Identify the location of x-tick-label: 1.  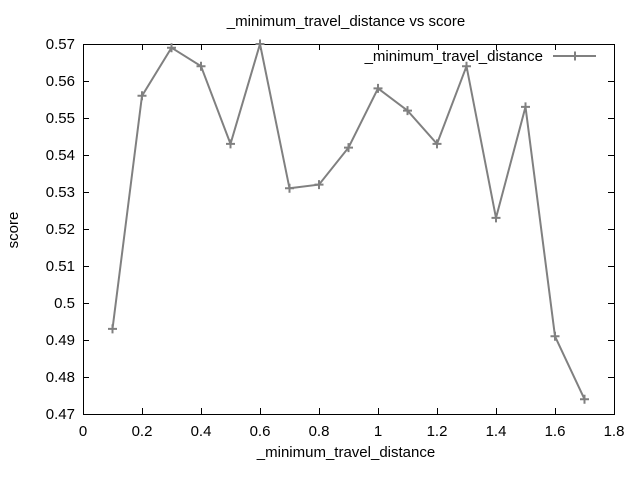
(378, 431).